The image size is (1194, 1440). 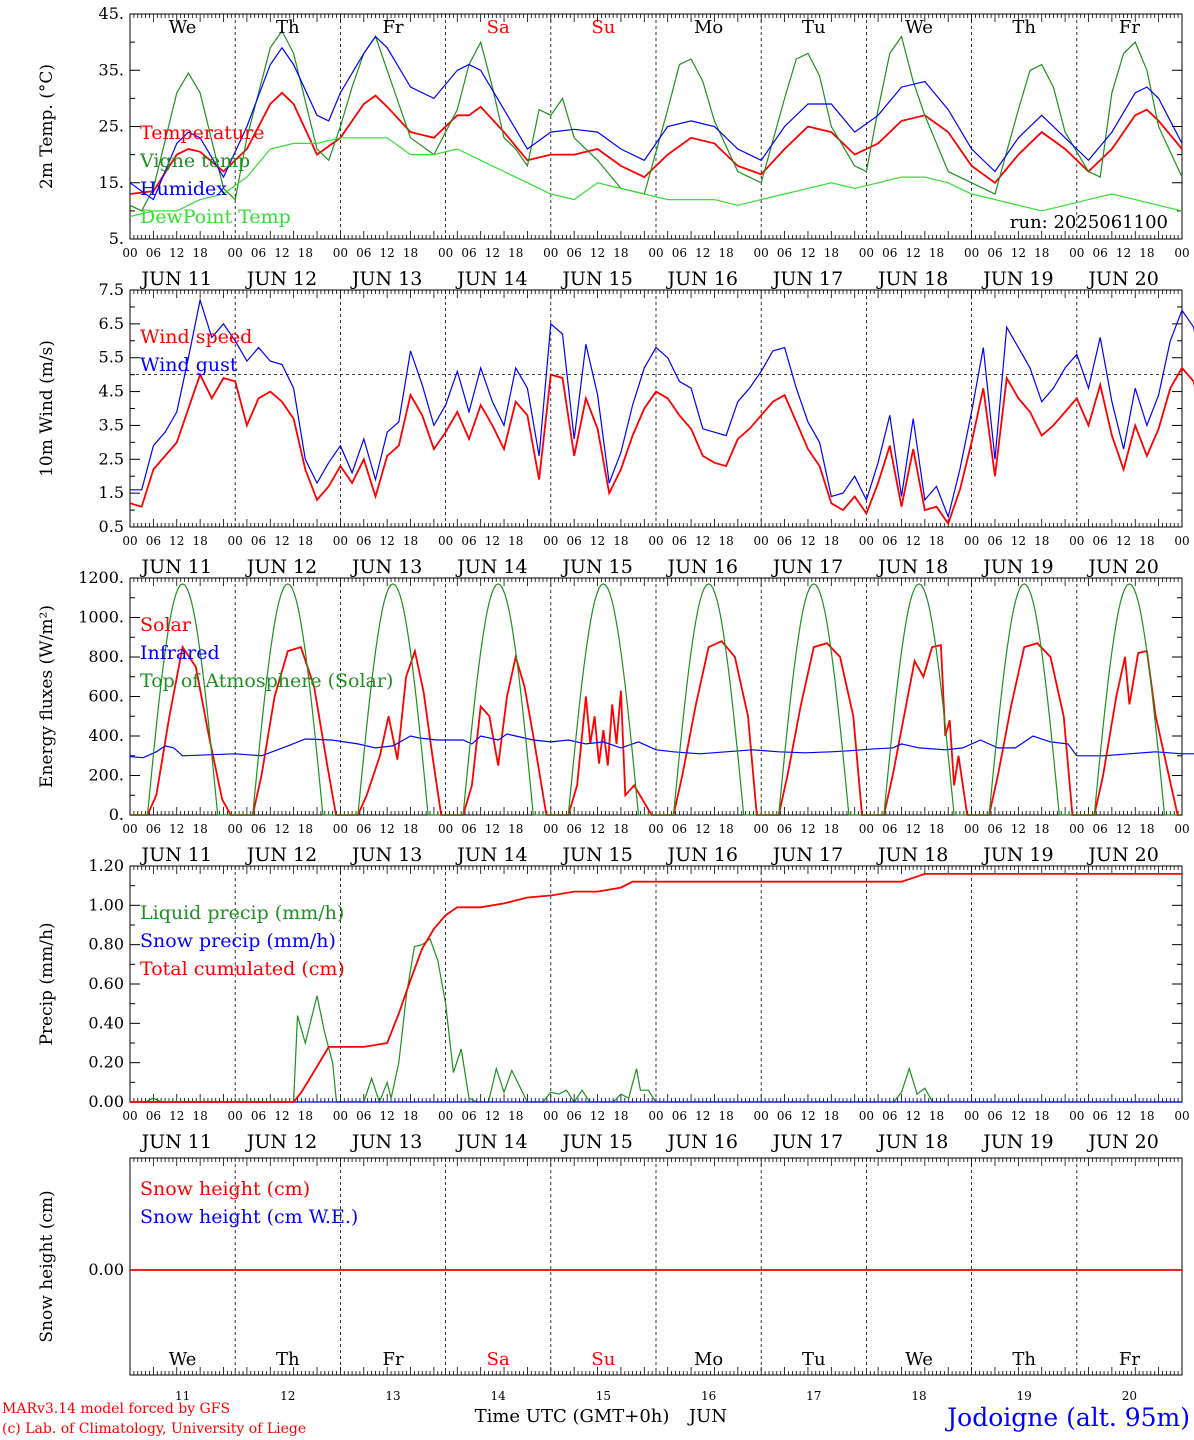 I want to click on weekday-label: Mo, so click(x=708, y=1359).